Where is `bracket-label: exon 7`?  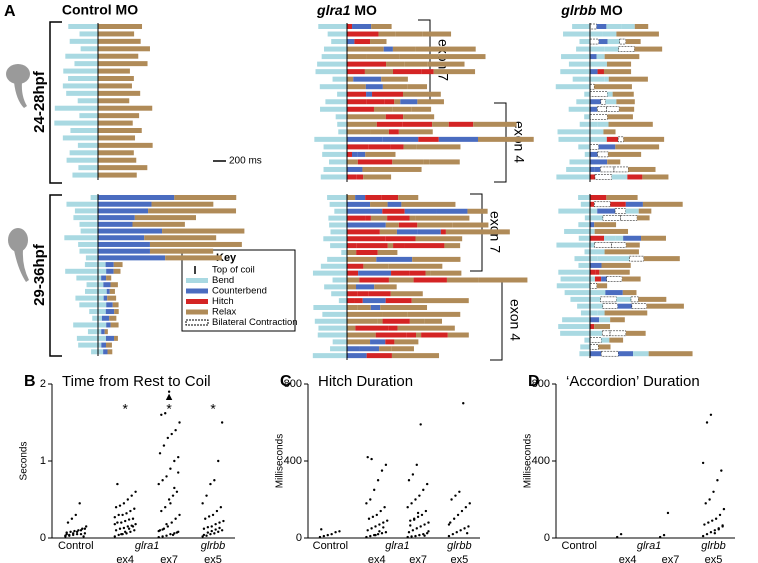 bracket-label: exon 7 is located at coordinates (443, 60).